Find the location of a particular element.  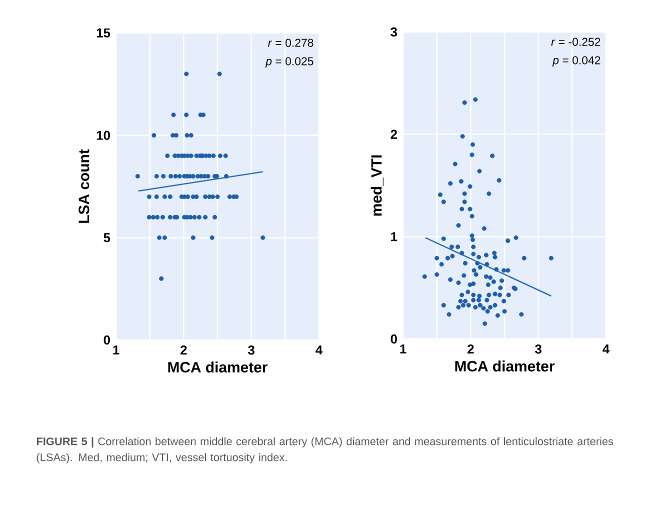

annotation: p = 0.025 is located at coordinates (289, 62).